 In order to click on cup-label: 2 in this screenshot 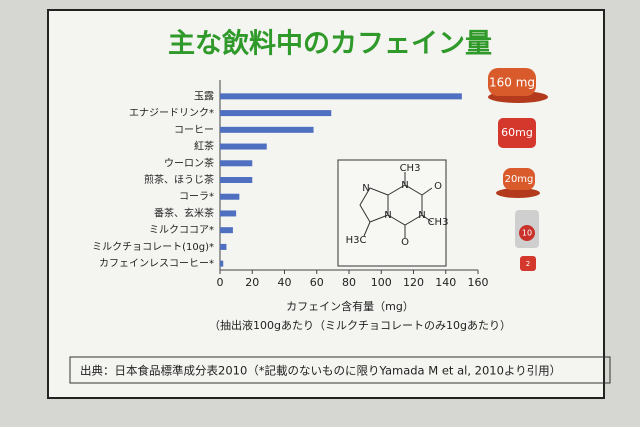, I will do `click(528, 264)`.